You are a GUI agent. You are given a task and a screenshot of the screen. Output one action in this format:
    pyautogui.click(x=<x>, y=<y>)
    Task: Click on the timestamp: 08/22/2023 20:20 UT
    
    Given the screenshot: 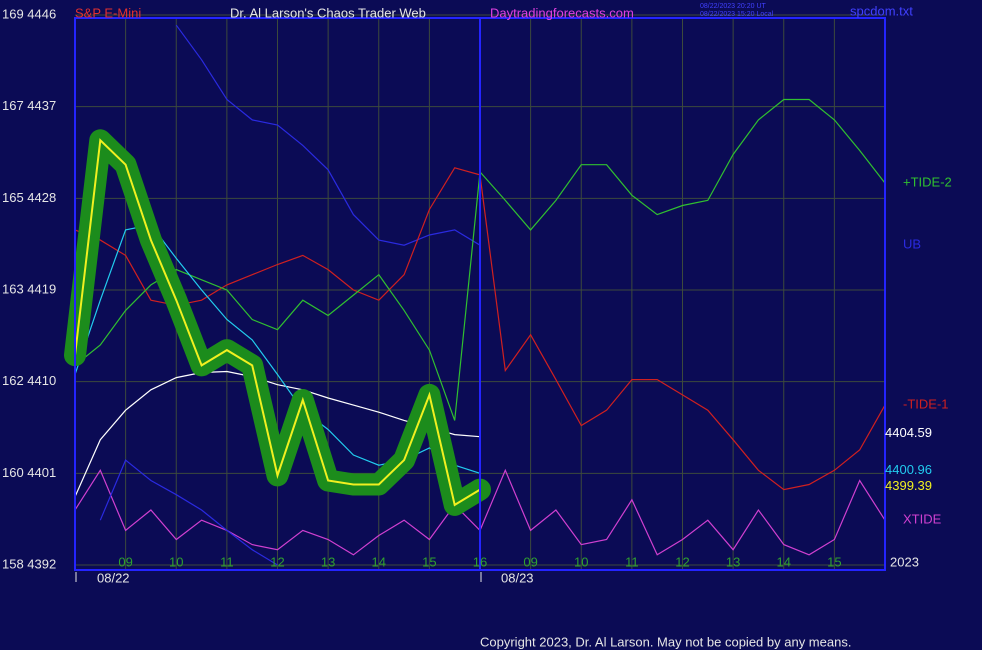 What is the action you would take?
    pyautogui.click(x=733, y=6)
    